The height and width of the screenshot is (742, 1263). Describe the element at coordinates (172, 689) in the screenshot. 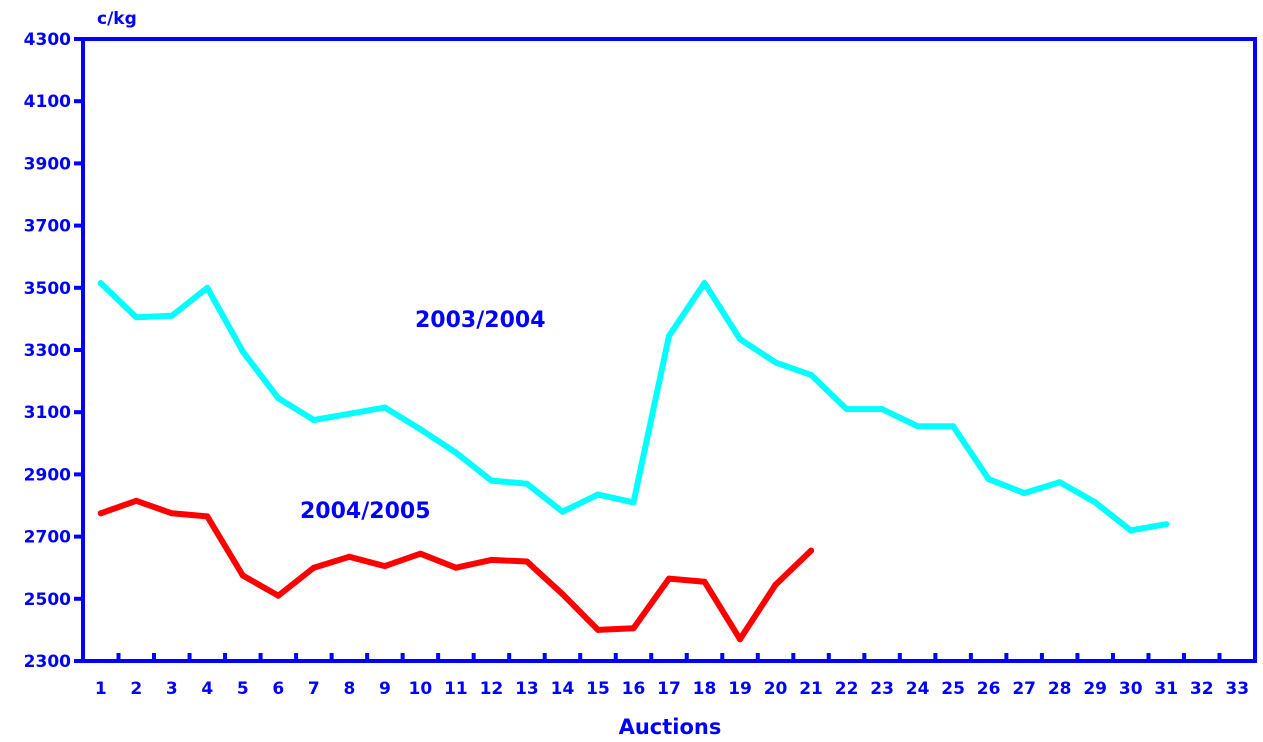

I see `x-tick-label: 3` at that location.